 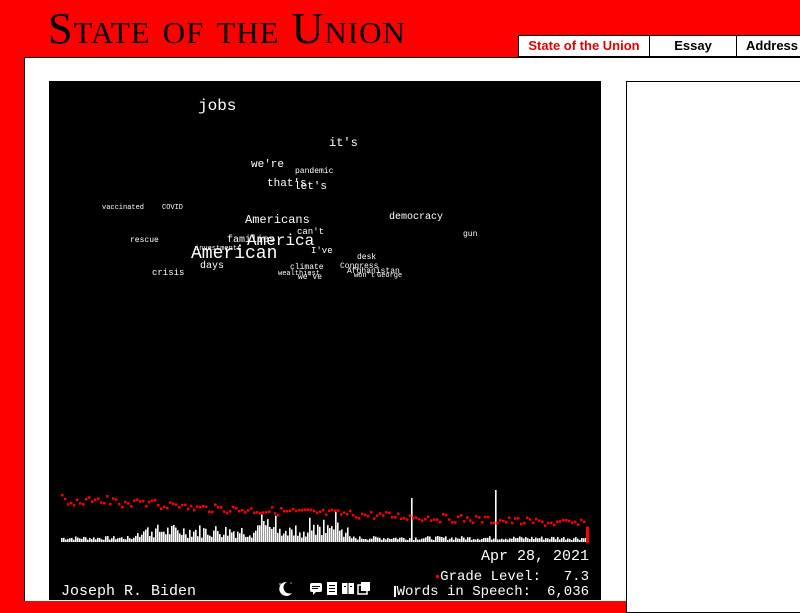 What do you see at coordinates (567, 592) in the screenshot?
I see `words-in-speech-value: 6,036` at bounding box center [567, 592].